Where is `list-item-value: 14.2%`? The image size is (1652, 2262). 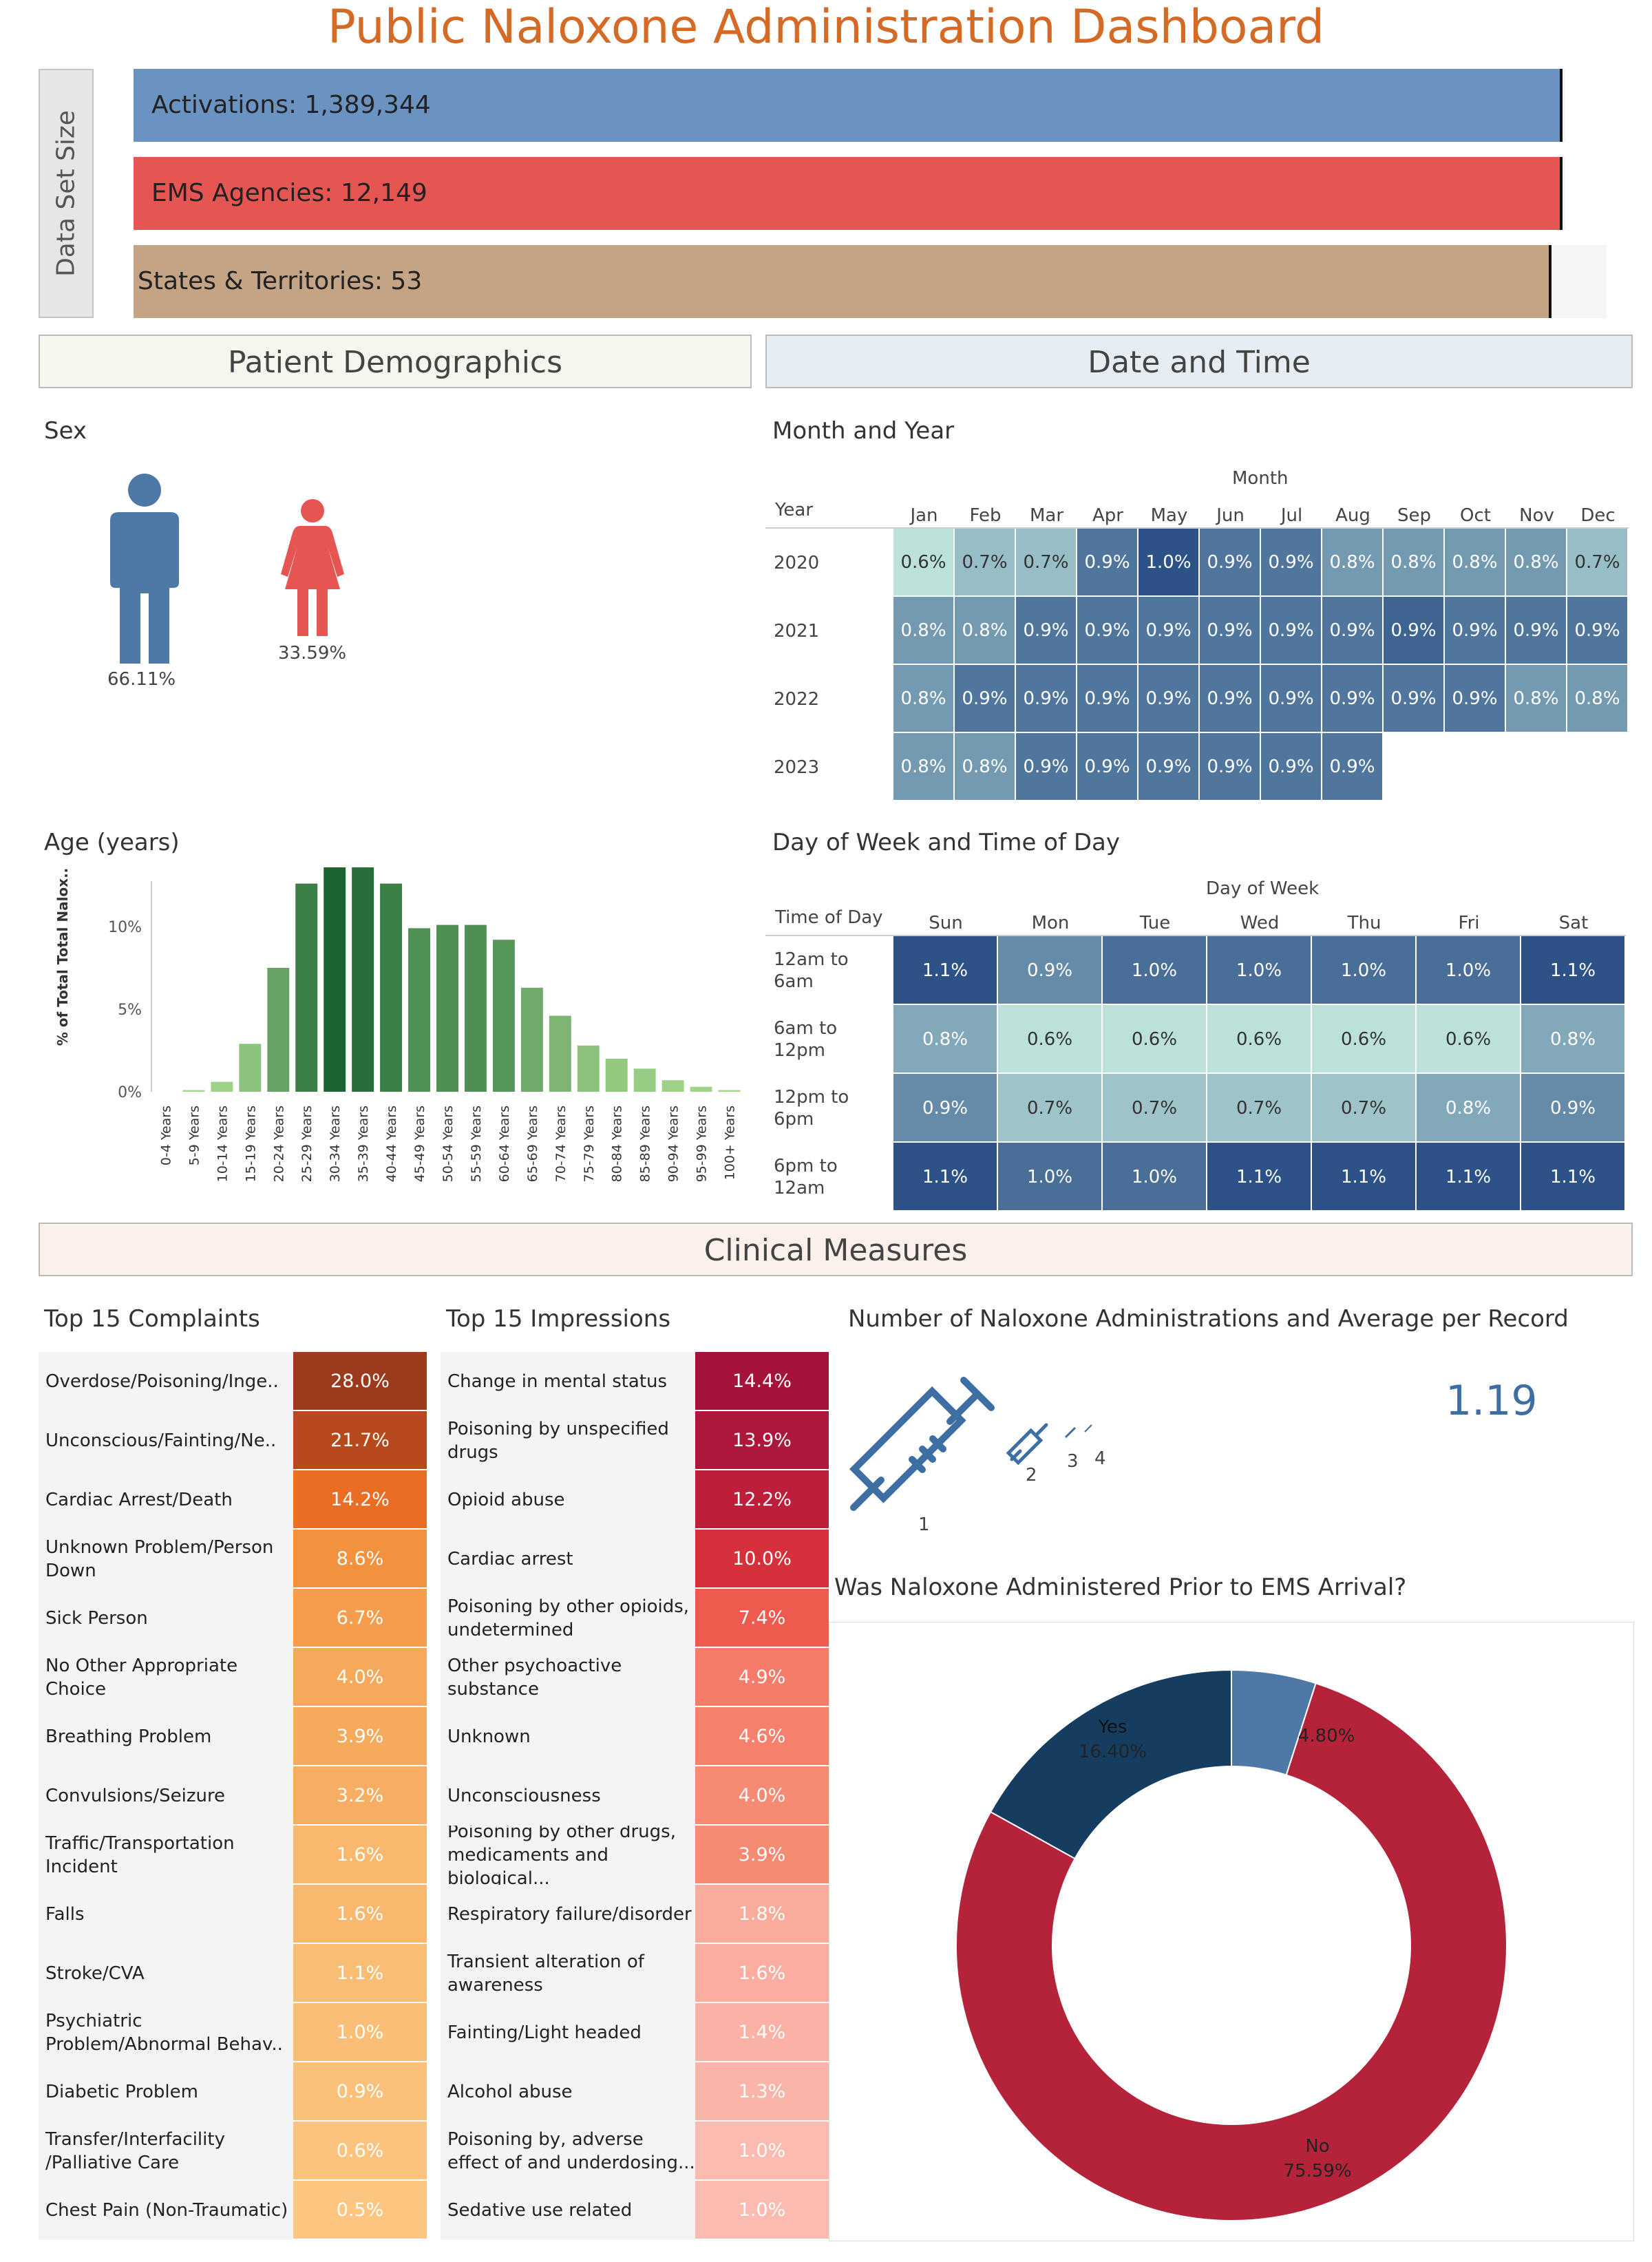 list-item-value: 14.2% is located at coordinates (360, 1500).